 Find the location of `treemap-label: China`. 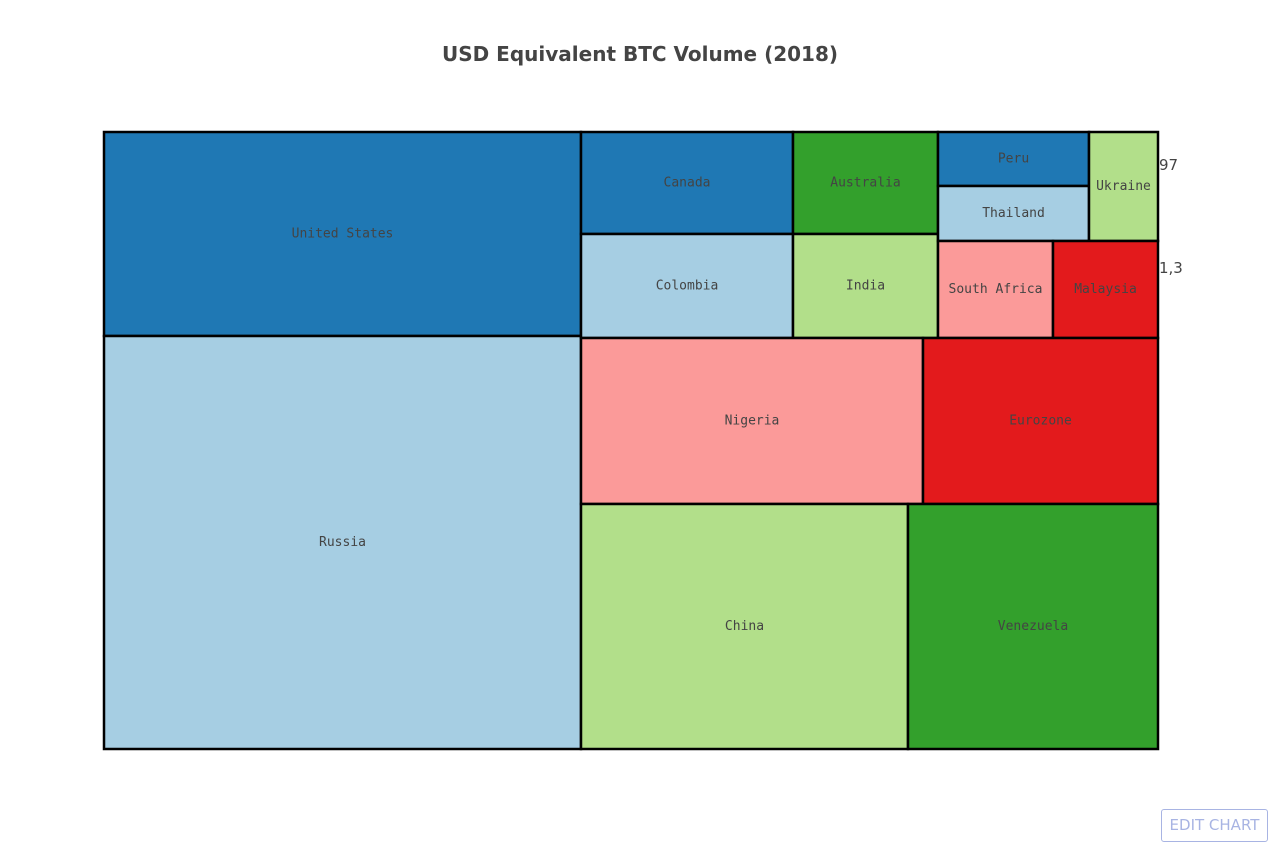

treemap-label: China is located at coordinates (744, 626).